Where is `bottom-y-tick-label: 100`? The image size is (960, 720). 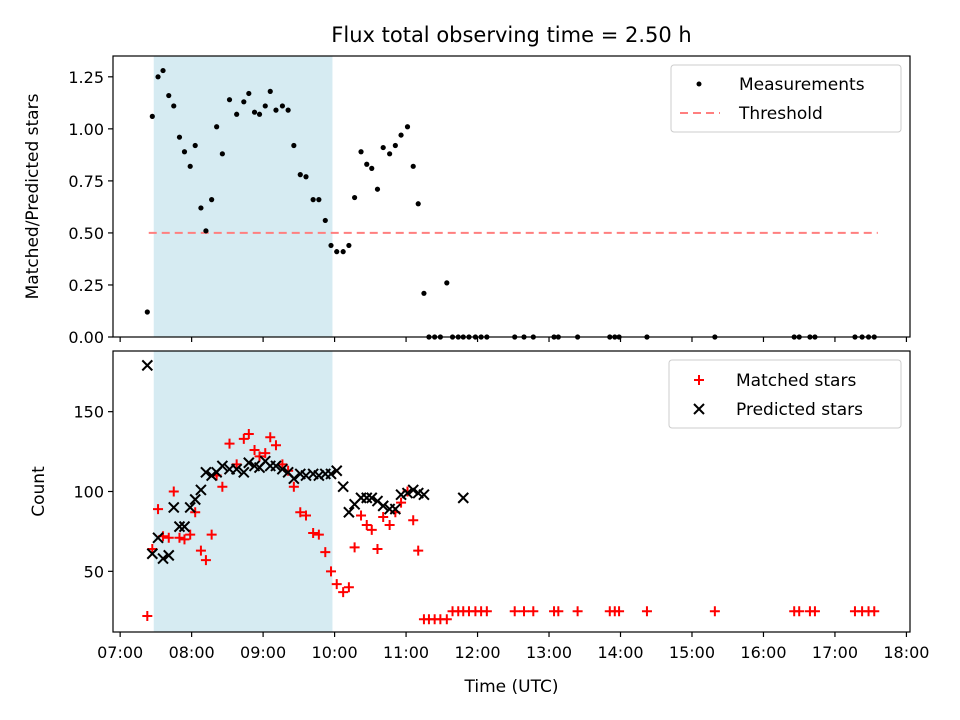
bottom-y-tick-label: 100 is located at coordinates (88, 492).